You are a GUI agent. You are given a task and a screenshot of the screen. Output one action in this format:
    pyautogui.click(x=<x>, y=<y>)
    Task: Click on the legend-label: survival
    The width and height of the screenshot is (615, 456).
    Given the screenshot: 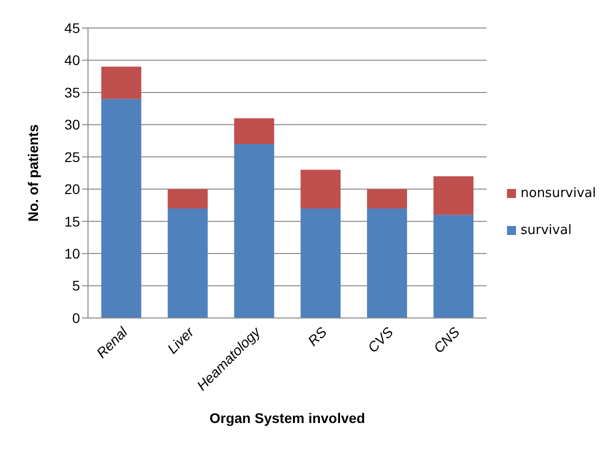 What is the action you would take?
    pyautogui.click(x=546, y=230)
    